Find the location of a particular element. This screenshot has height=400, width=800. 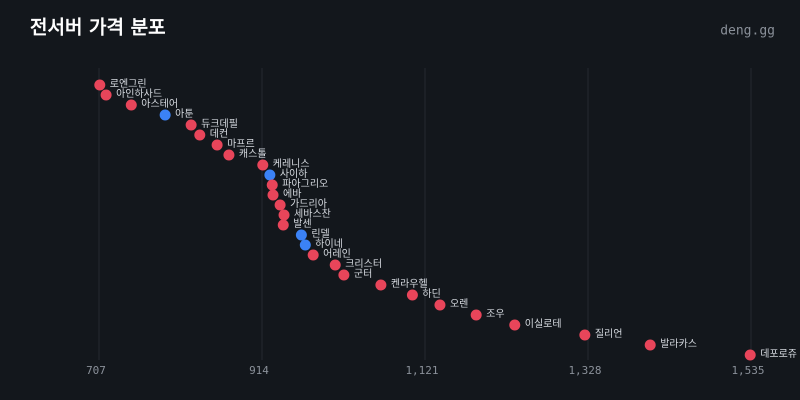

dot-label: 아인하사드 is located at coordinates (139, 93).